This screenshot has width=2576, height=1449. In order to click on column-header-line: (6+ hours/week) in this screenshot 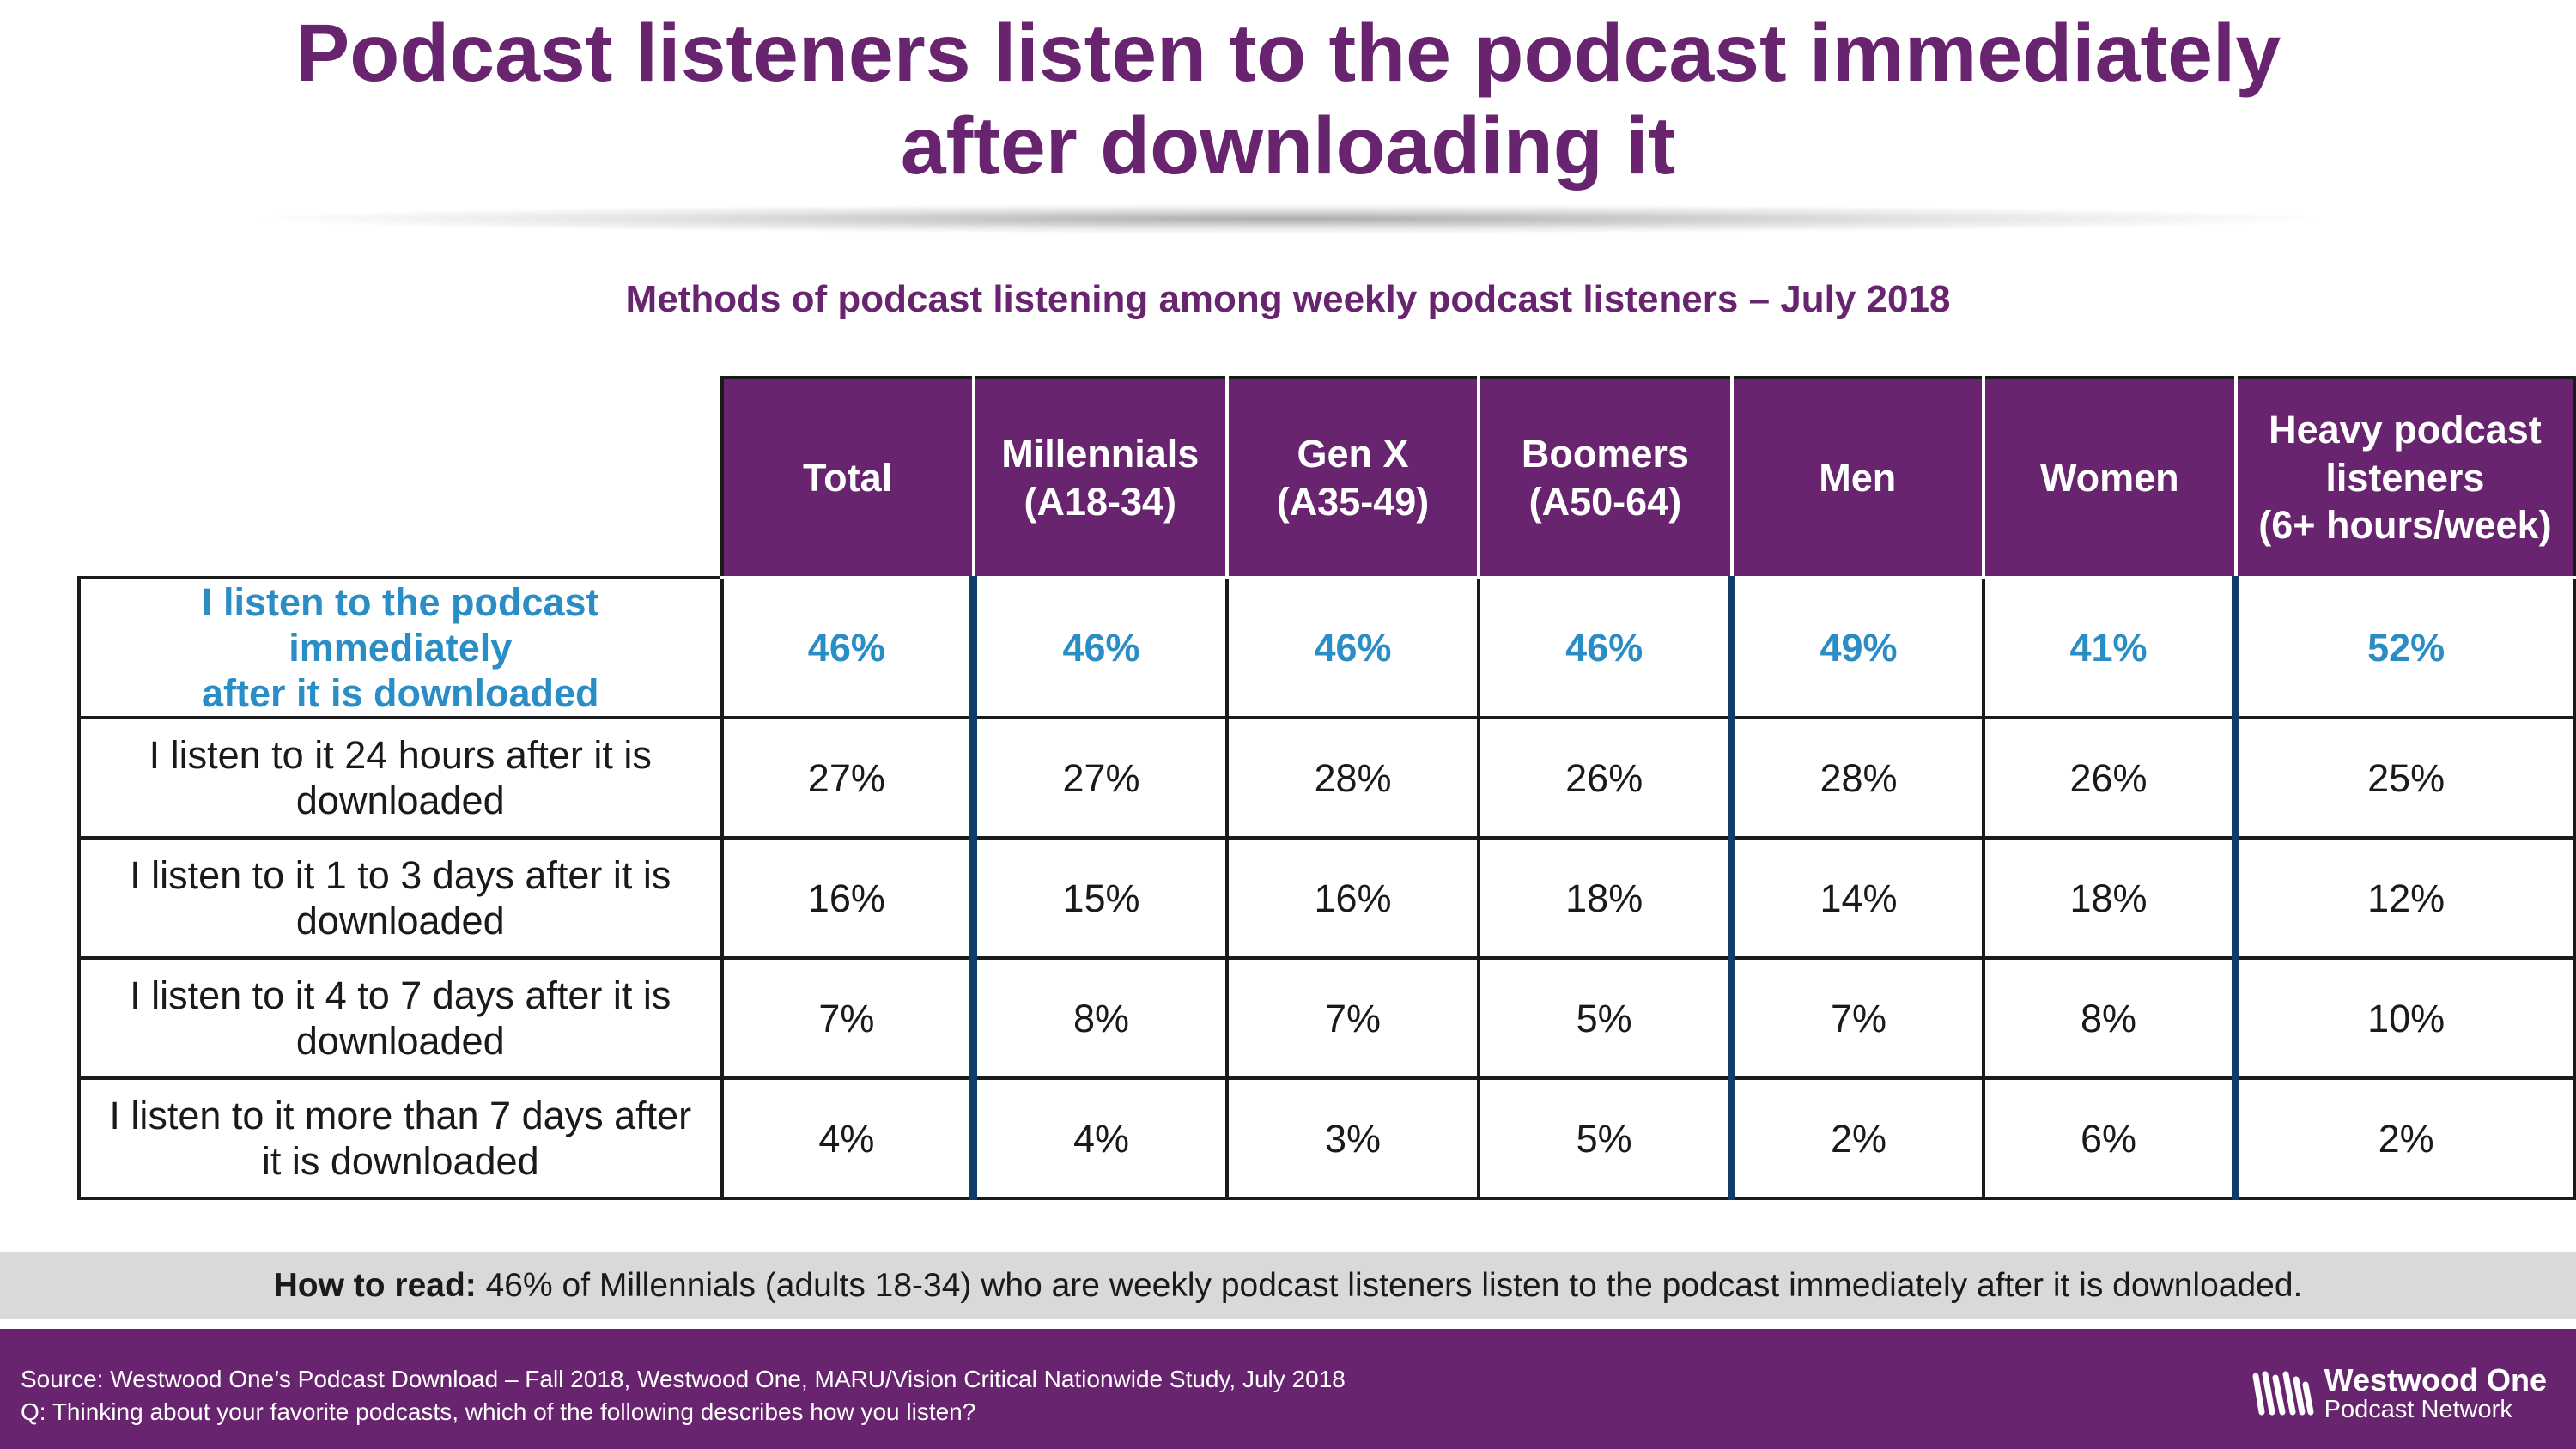, I will do `click(2405, 525)`.